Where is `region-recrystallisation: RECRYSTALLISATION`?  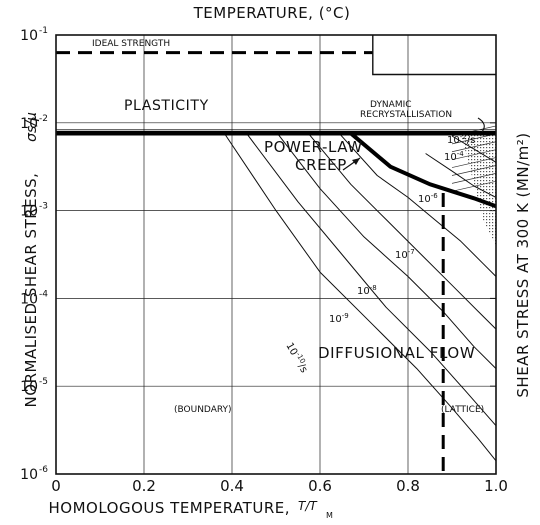
region-recrystallisation: RECRYSTALLISATION is located at coordinates (406, 115).